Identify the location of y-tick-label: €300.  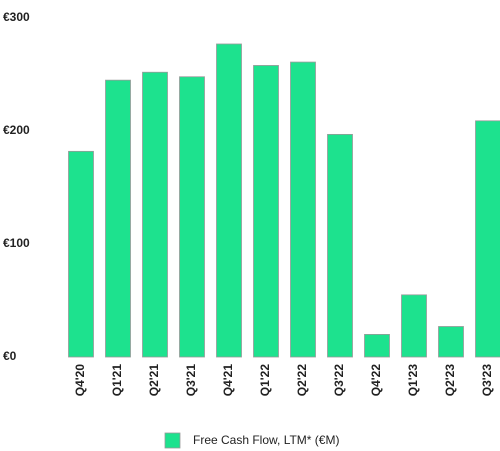
(16, 17).